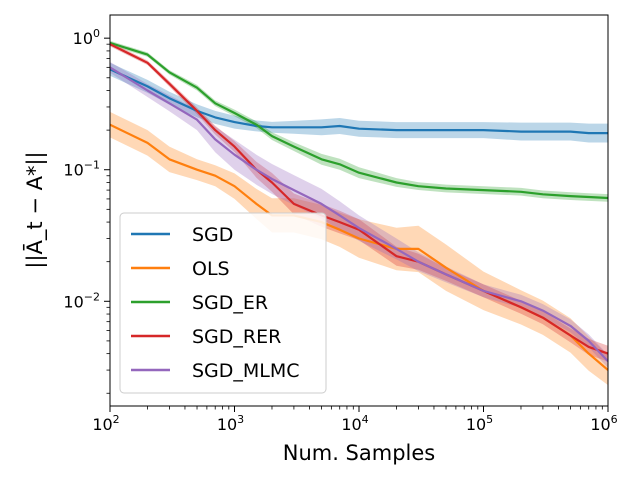  What do you see at coordinates (246, 371) in the screenshot?
I see `legend-label: SGD_MLMC` at bounding box center [246, 371].